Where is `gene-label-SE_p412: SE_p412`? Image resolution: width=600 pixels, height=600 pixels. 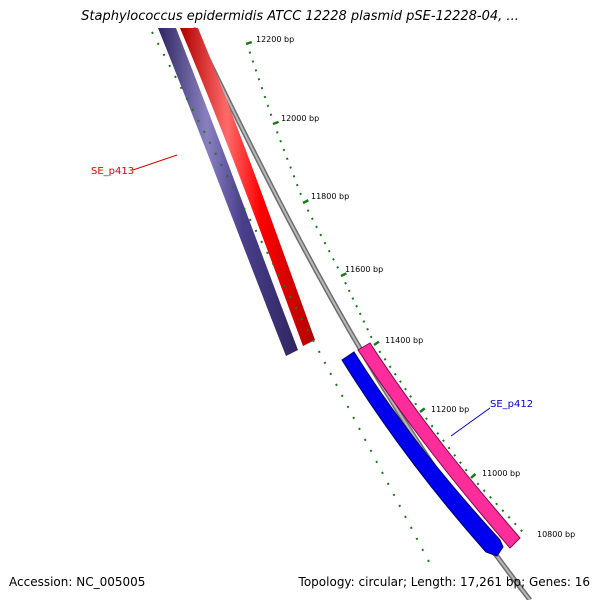
gene-label-SE_p412: SE_p412 is located at coordinates (511, 404).